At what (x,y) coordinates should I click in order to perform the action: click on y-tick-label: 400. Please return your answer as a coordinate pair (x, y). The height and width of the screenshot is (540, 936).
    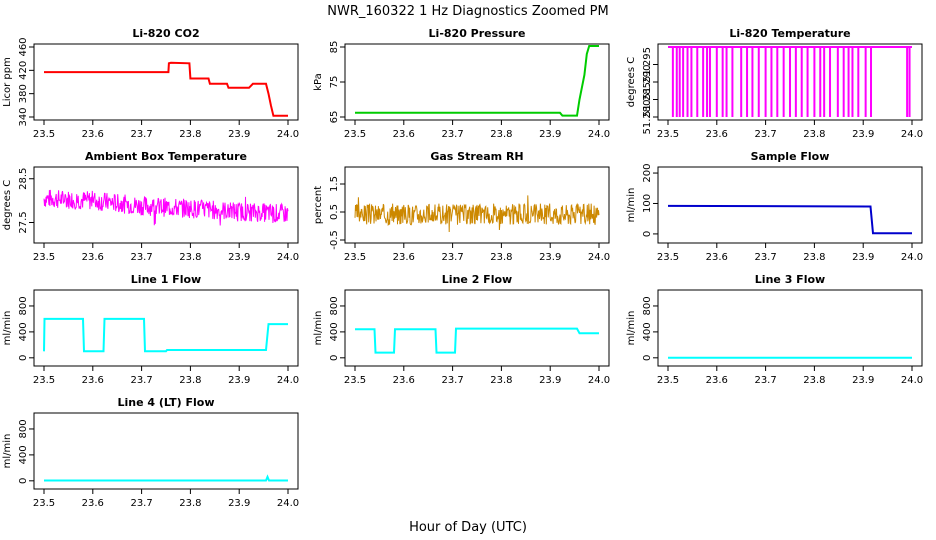
    Looking at the image, I should click on (334, 331).